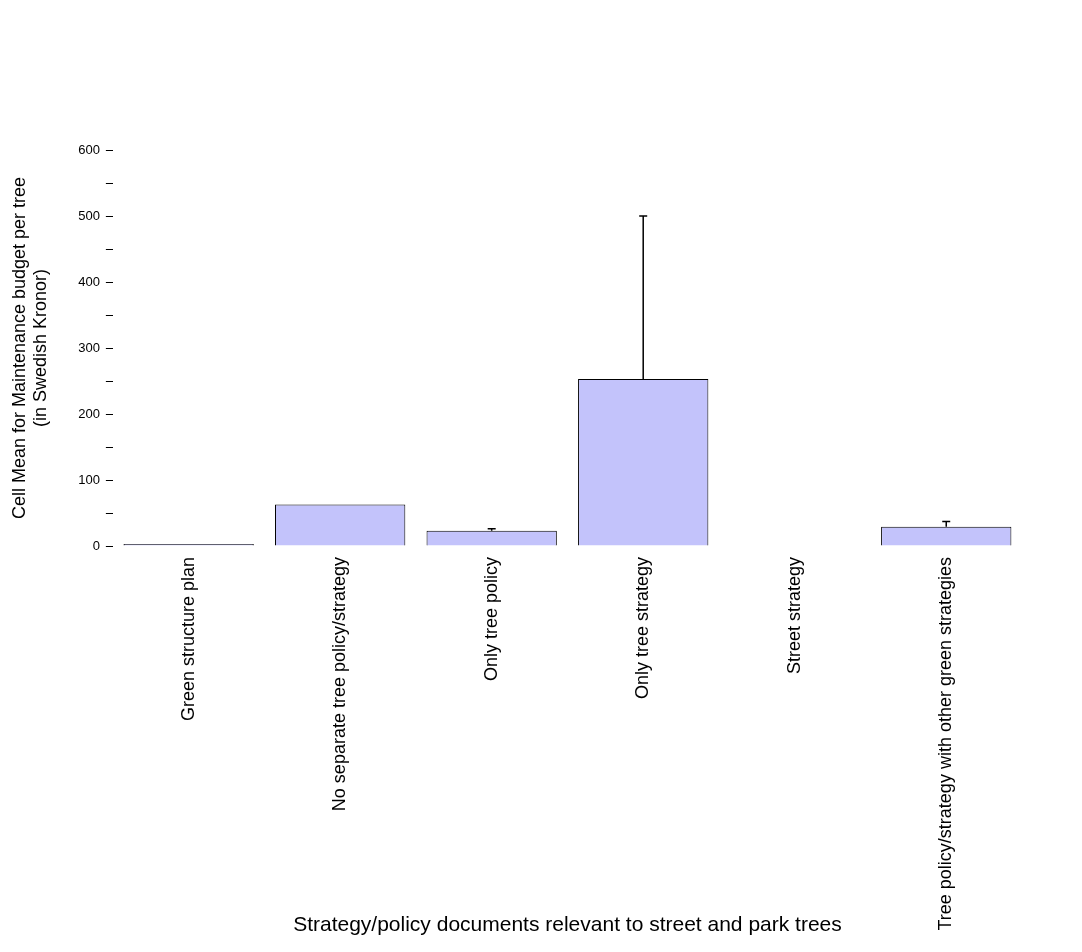 The image size is (1082, 952). I want to click on y-tick-label: 300, so click(89, 347).